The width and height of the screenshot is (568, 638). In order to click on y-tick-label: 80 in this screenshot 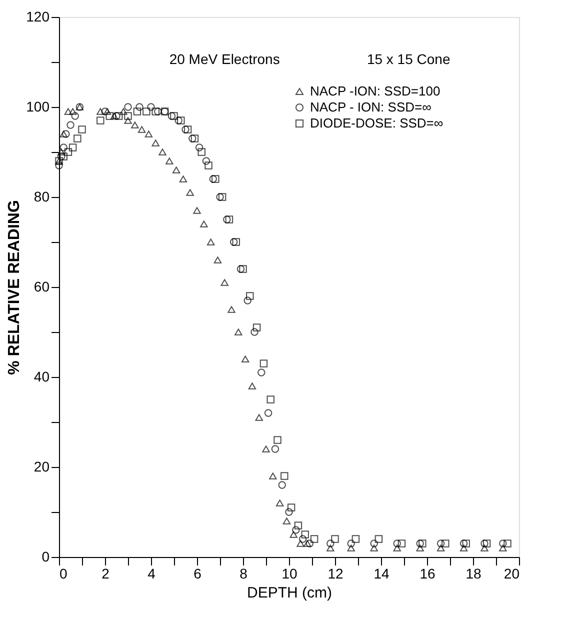, I will do `click(42, 196)`.